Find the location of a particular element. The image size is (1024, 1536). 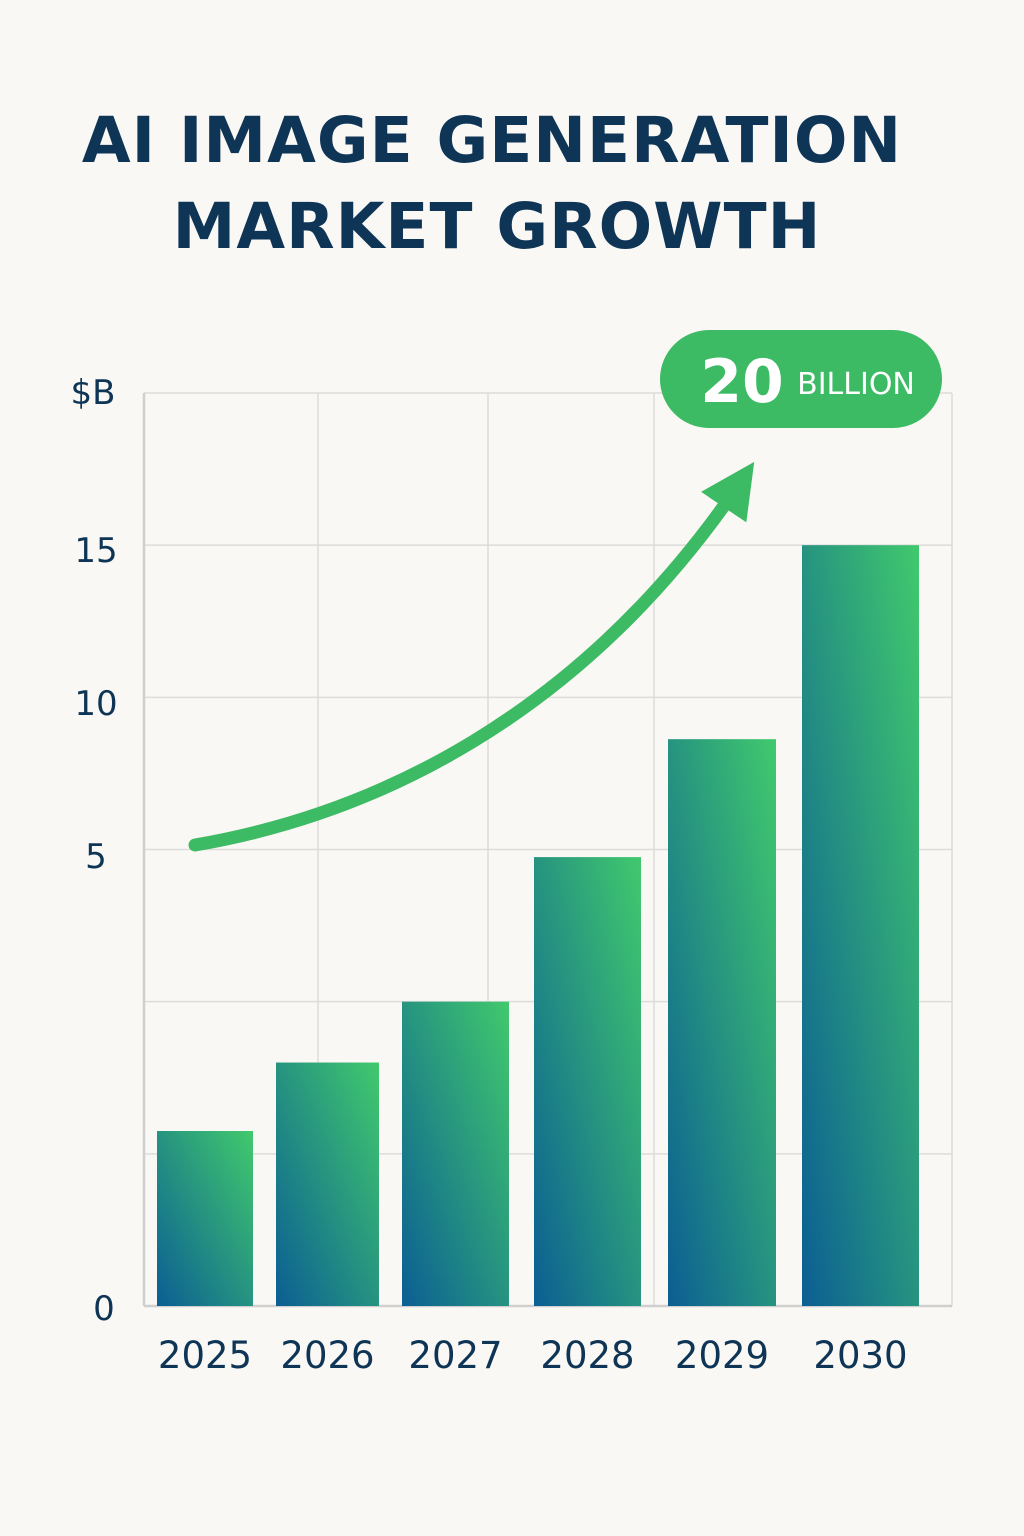

y-tick-label-5: 5 is located at coordinates (96, 857).